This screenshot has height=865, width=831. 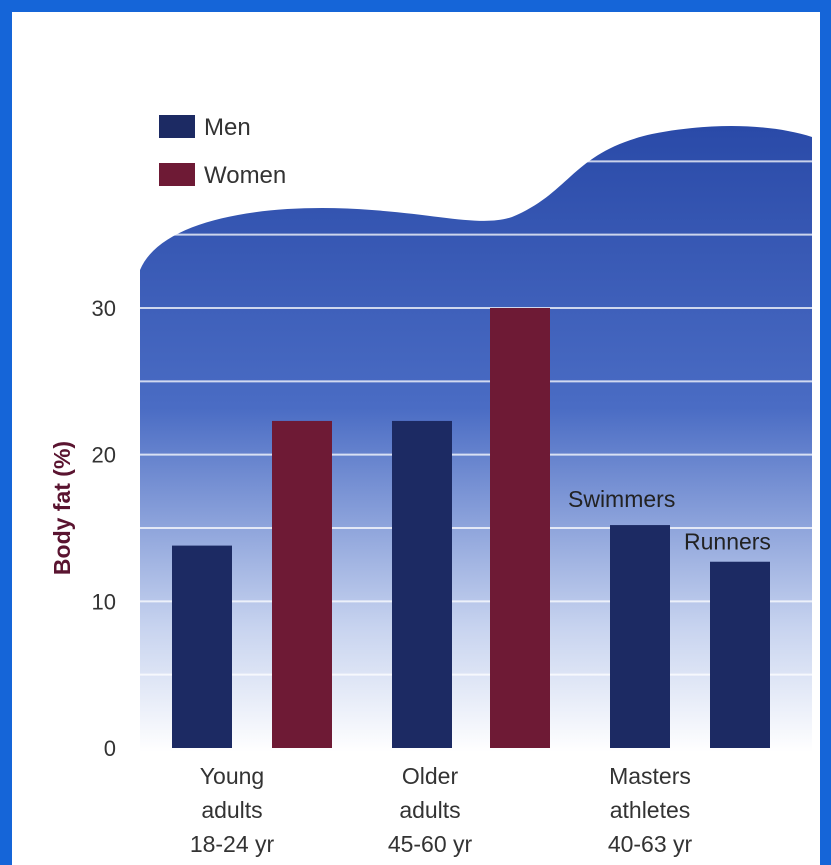 I want to click on y-tick-label: 20, so click(x=104, y=455).